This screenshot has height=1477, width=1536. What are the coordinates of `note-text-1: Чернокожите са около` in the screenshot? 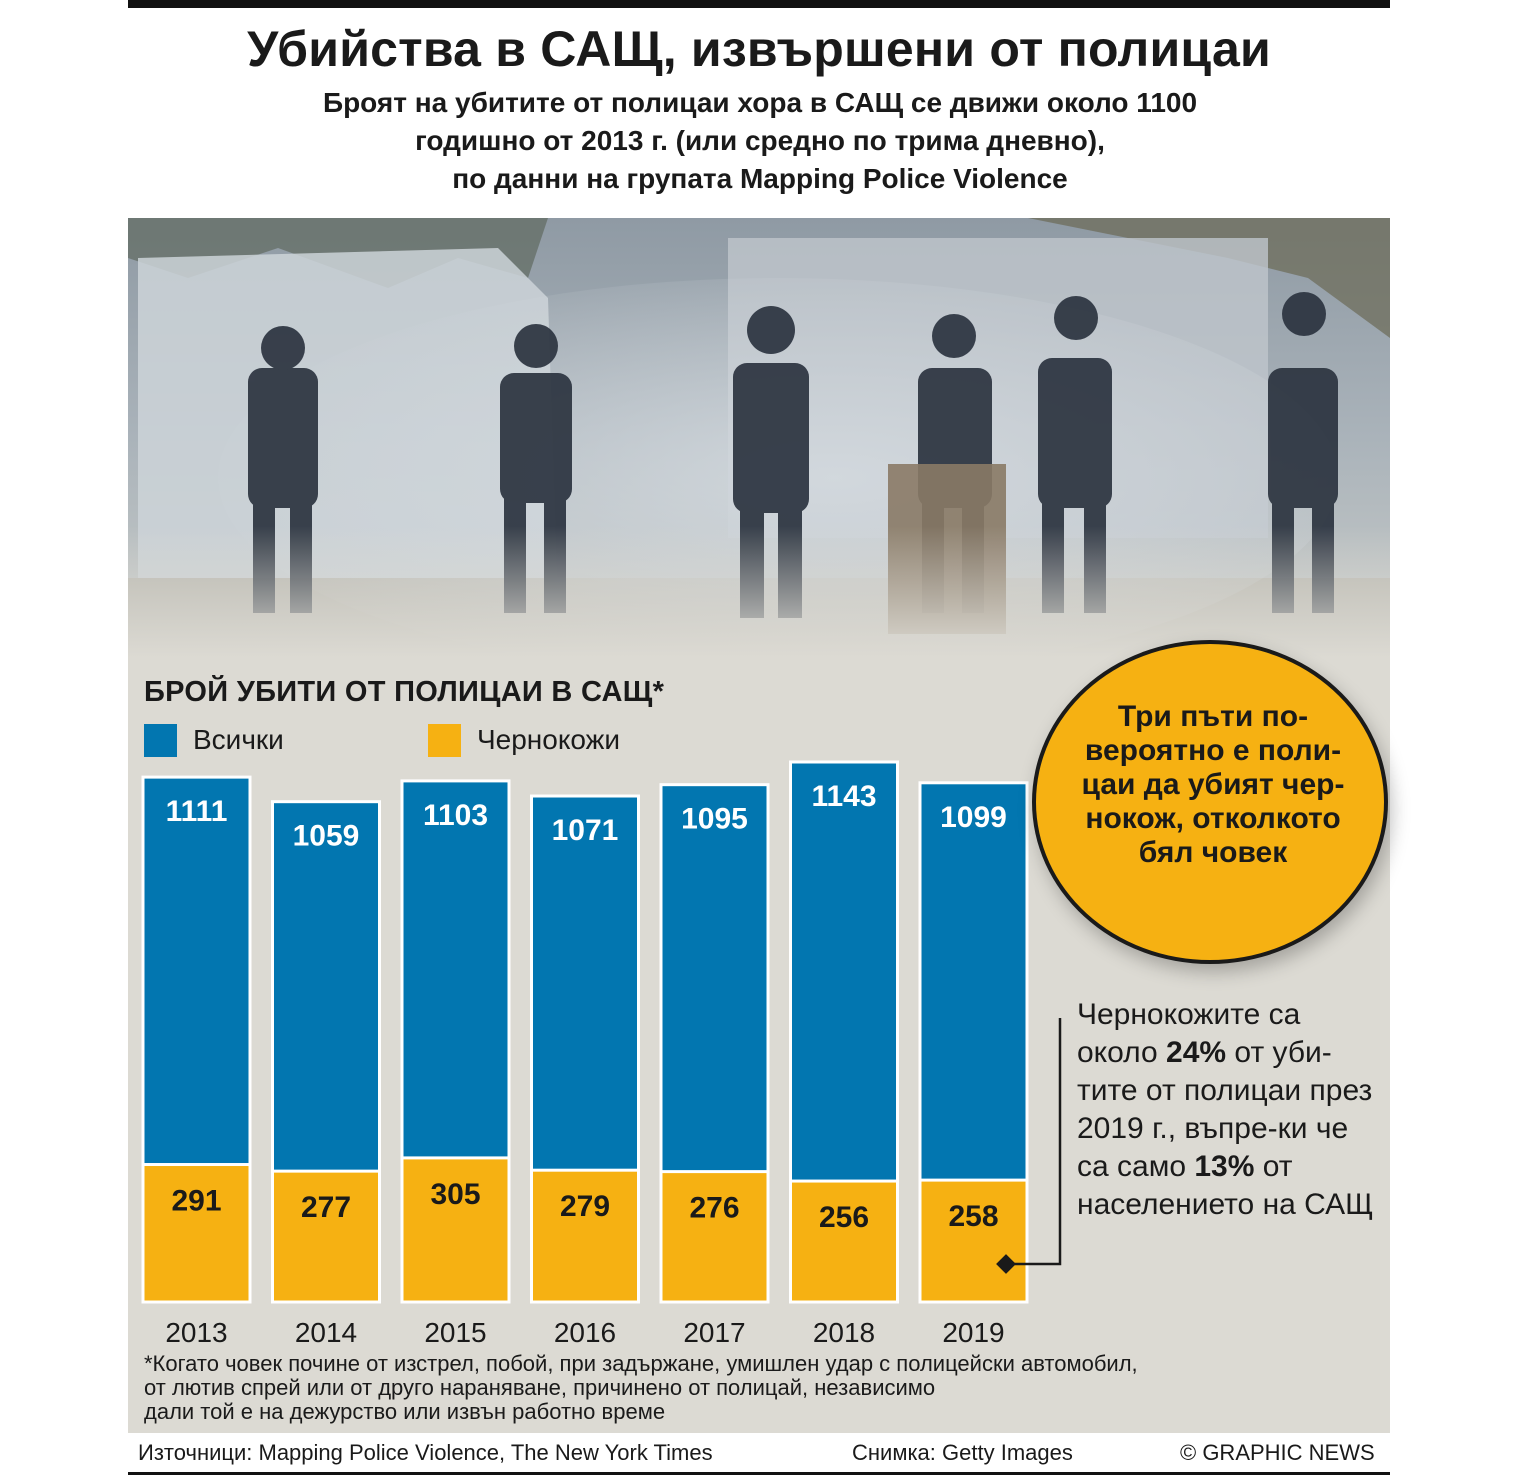 It's located at (1189, 1033).